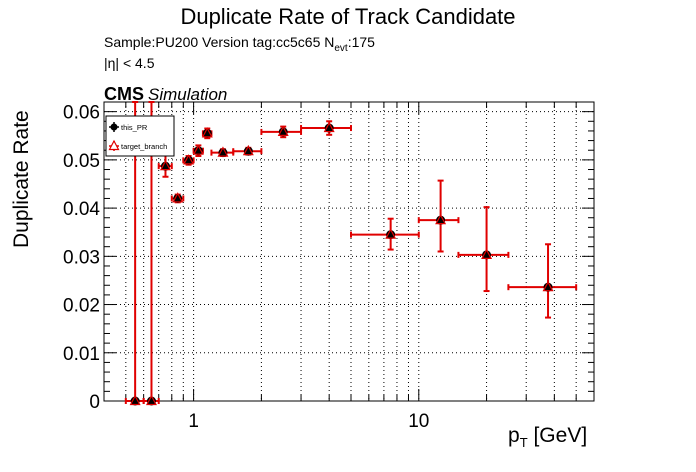 The image size is (696, 472). Describe the element at coordinates (348, 16) in the screenshot. I see `chart-title: Duplicate Rate of Track Candidate` at that location.